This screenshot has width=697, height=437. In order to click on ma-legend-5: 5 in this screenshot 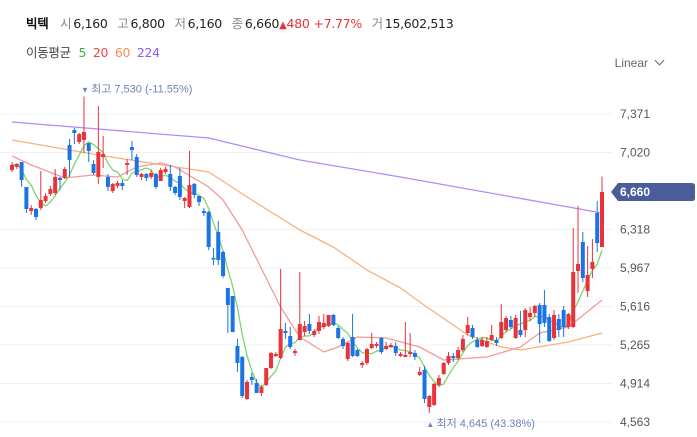, I will do `click(82, 52)`.